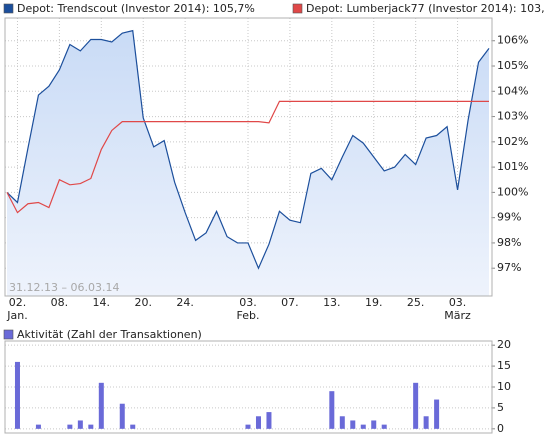 This screenshot has width=545, height=443. I want to click on x-tick-sublabel: Jan., so click(16, 315).